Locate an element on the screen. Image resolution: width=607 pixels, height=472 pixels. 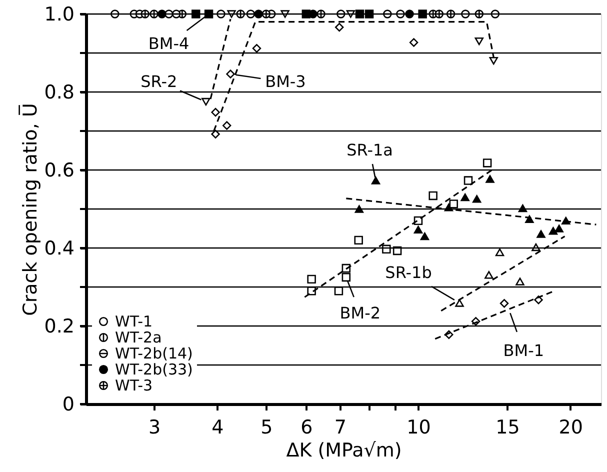
x-tick-label: 6 is located at coordinates (306, 427).